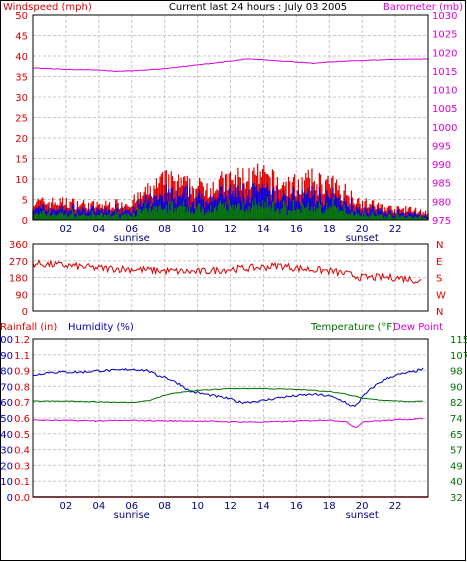 This screenshot has width=467, height=562. Describe the element at coordinates (22, 356) in the screenshot. I see `rainfall-tick-label: 1.1` at that location.